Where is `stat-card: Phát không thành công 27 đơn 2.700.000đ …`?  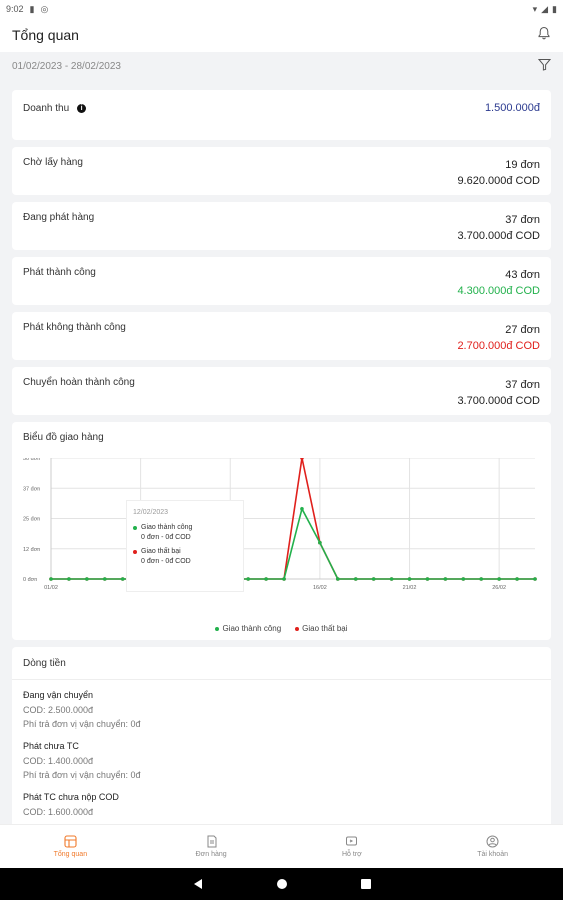
stat-card: Phát không thành công 27 đơn 2.700.000đ … is located at coordinates (281, 336).